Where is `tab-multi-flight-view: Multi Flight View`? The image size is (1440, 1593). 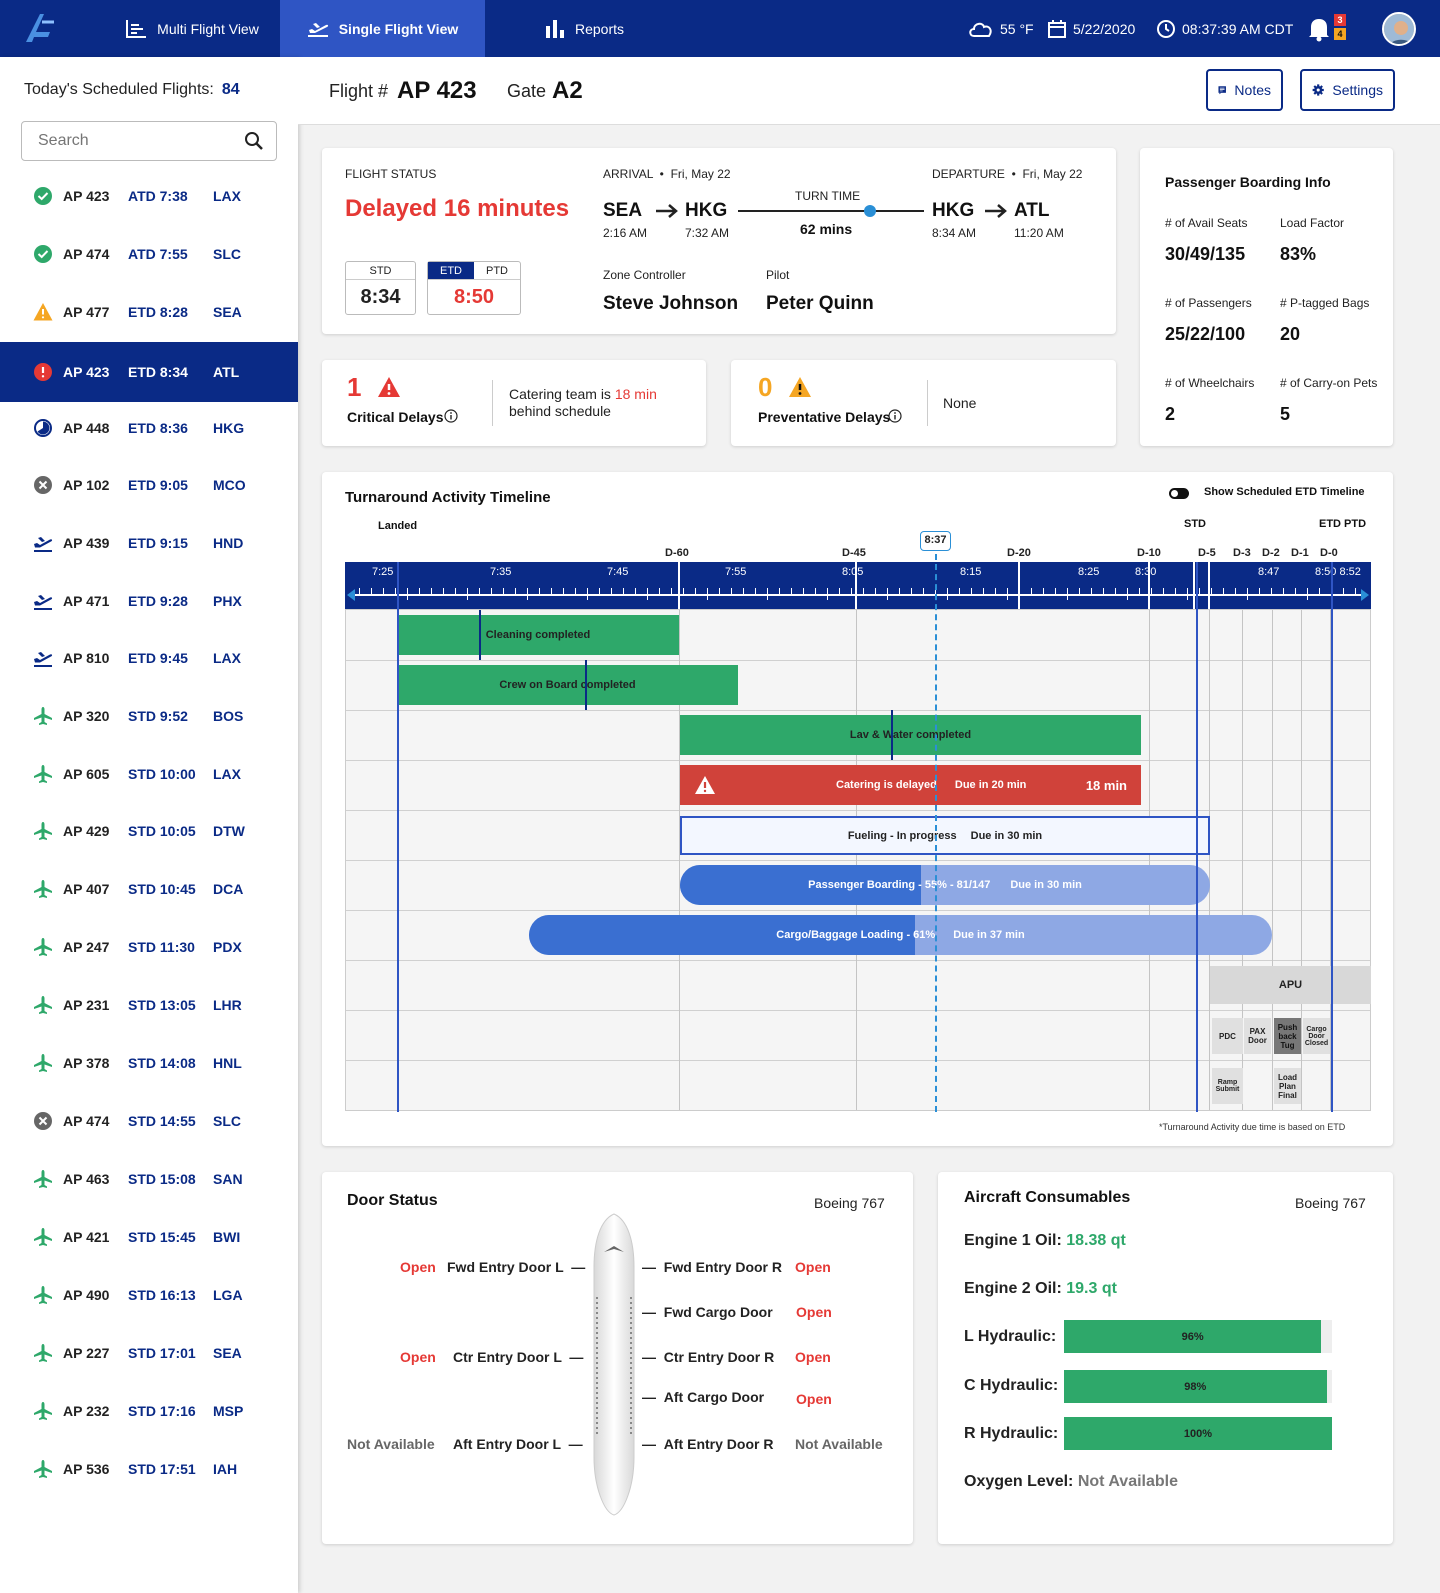 tab-multi-flight-view: Multi Flight View is located at coordinates (192, 28).